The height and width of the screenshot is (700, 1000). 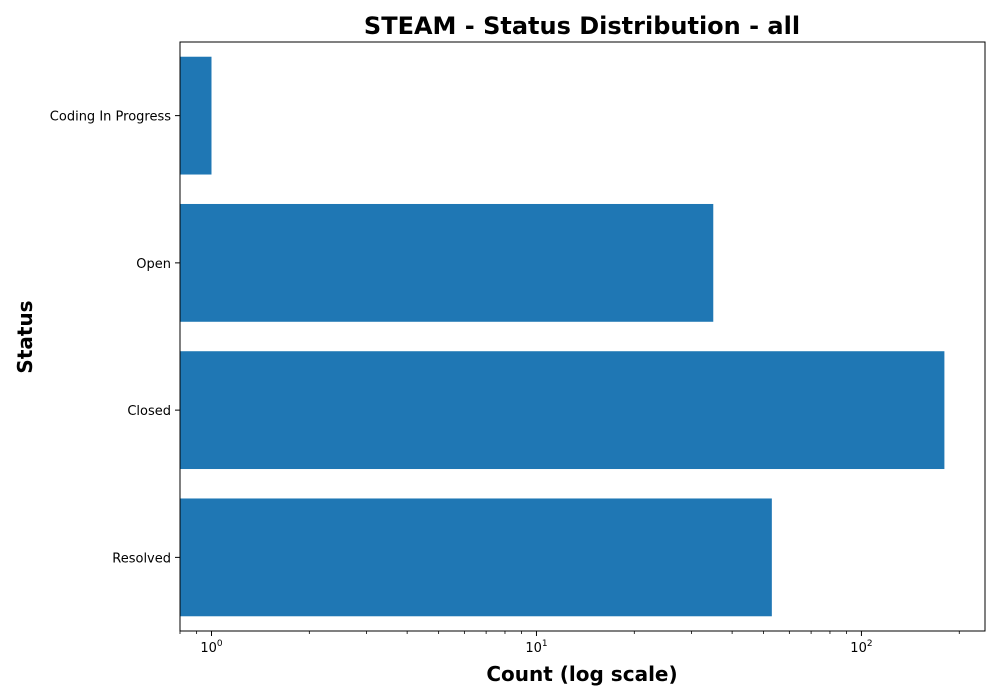 What do you see at coordinates (195, 116) in the screenshot?
I see `bar-coding-in-progress` at bounding box center [195, 116].